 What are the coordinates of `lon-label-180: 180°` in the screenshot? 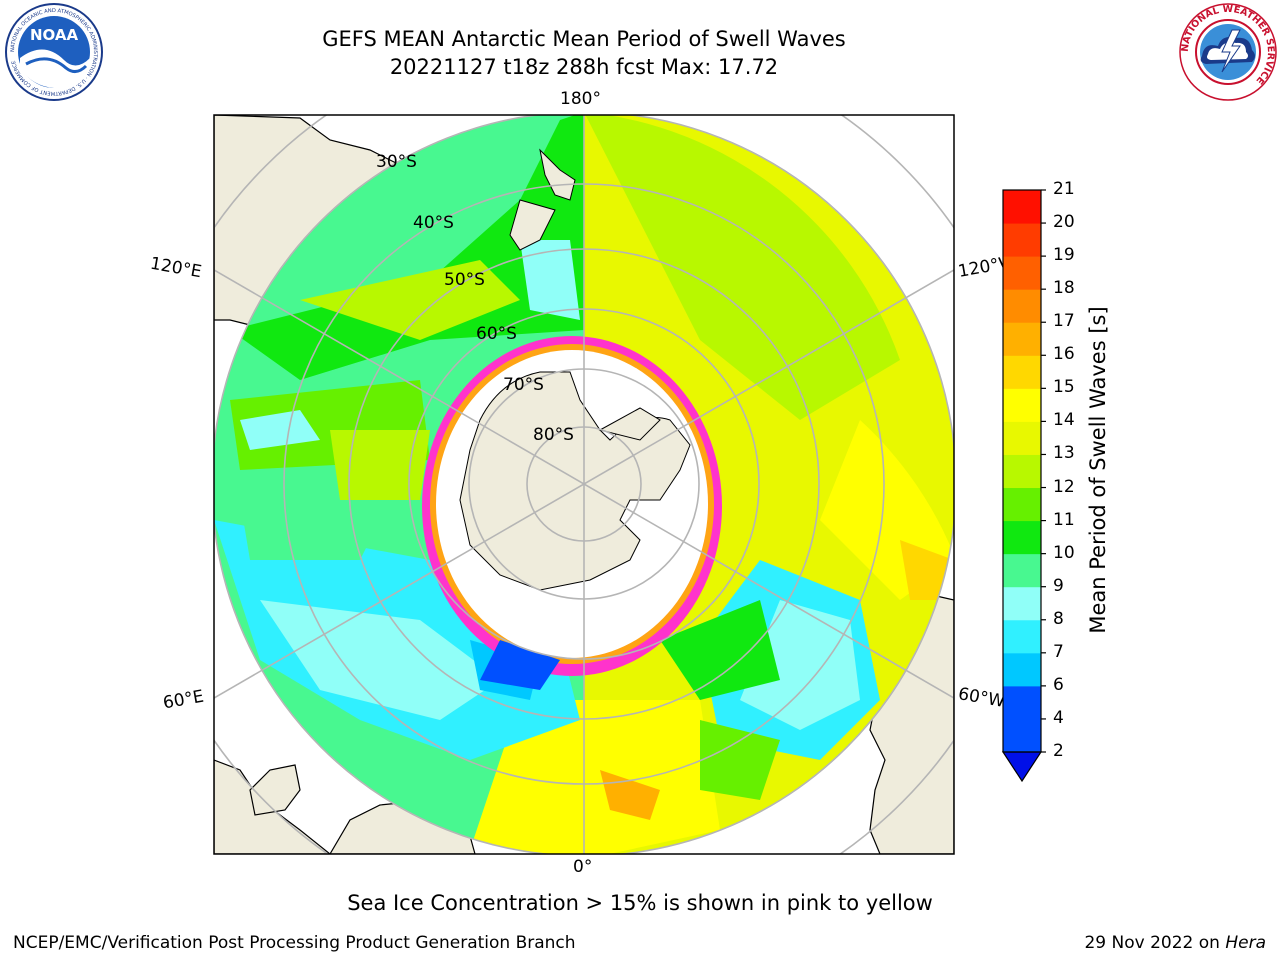 It's located at (580, 99).